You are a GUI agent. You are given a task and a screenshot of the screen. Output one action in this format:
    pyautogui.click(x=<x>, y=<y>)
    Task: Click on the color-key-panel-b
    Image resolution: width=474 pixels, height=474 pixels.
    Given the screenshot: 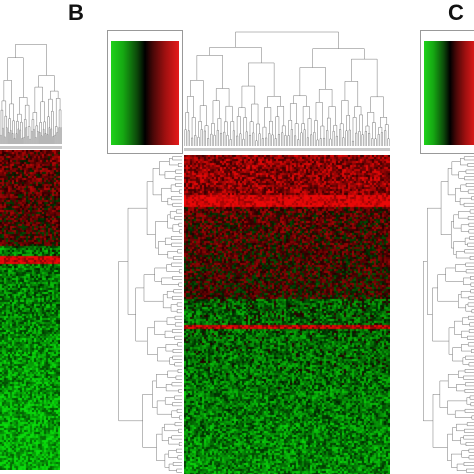 What is the action you would take?
    pyautogui.click(x=145, y=92)
    